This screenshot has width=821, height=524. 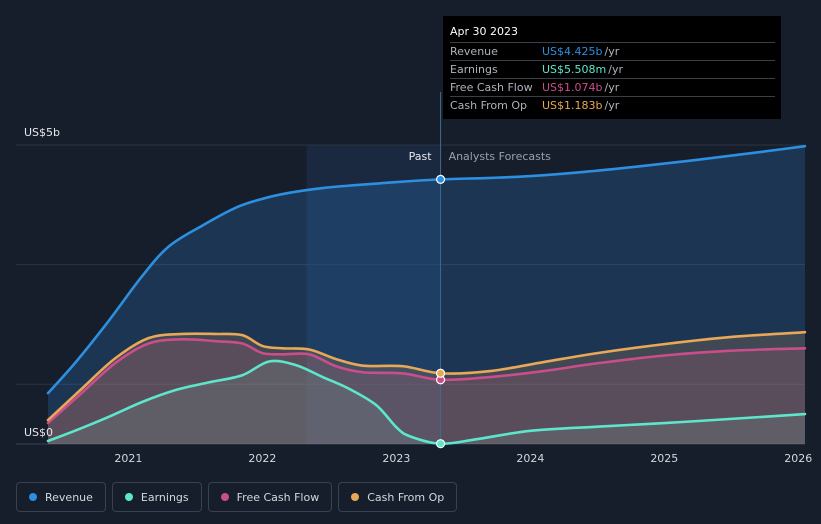 What do you see at coordinates (664, 458) in the screenshot?
I see `x-tick-label: 2025` at bounding box center [664, 458].